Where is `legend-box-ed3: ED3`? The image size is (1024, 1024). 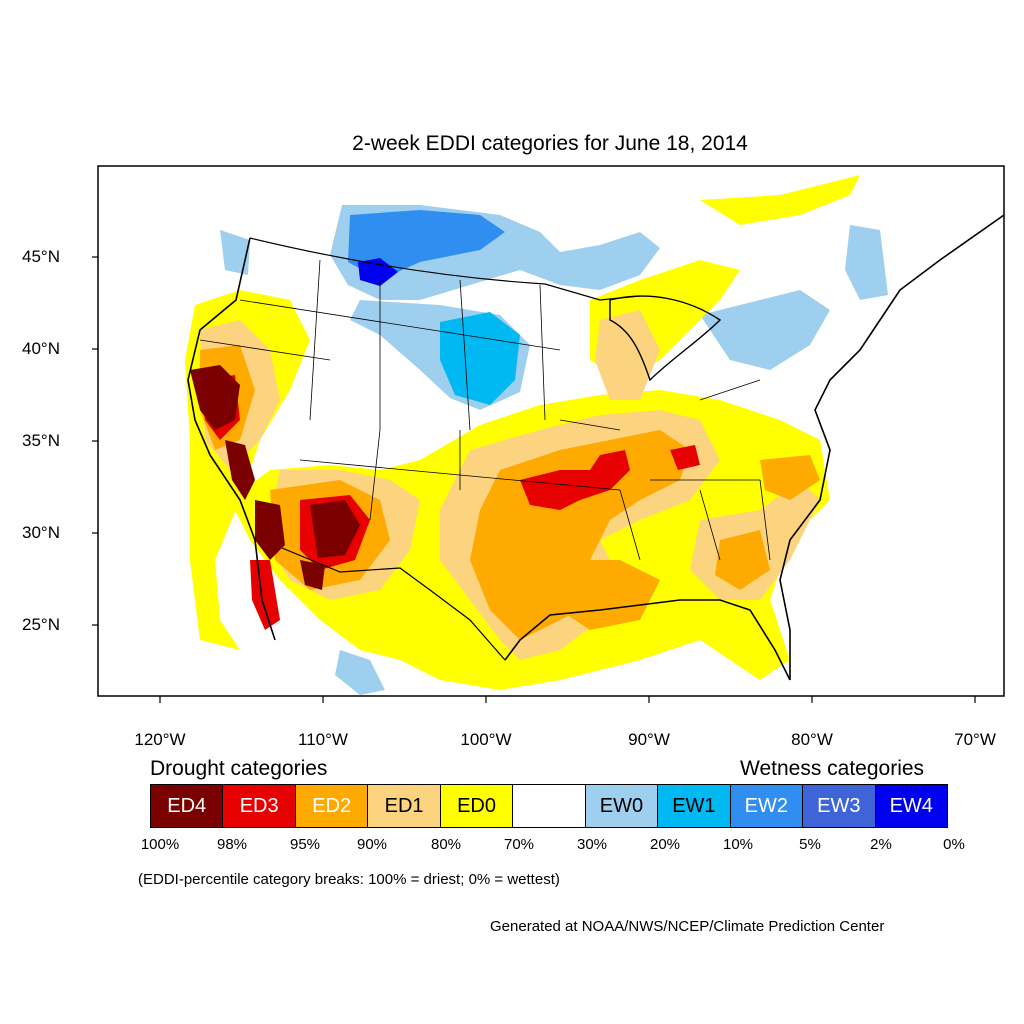
legend-box-ed3: ED3 is located at coordinates (259, 806).